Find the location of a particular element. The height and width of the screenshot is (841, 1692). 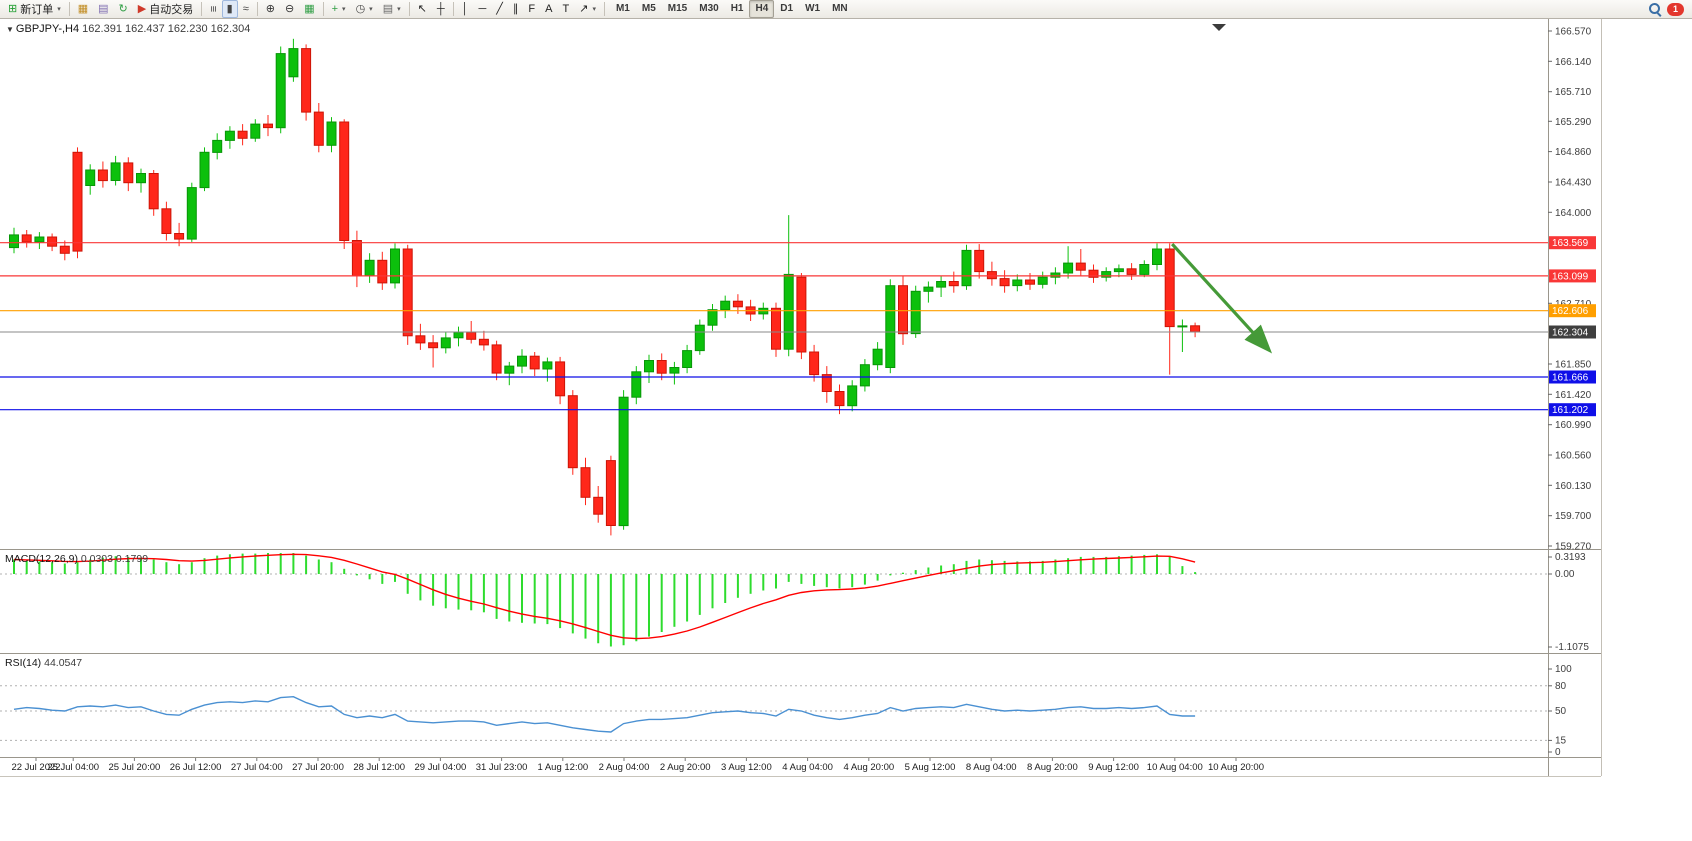

axis-label: 25 Jul 04:00 is located at coordinates (73, 767).